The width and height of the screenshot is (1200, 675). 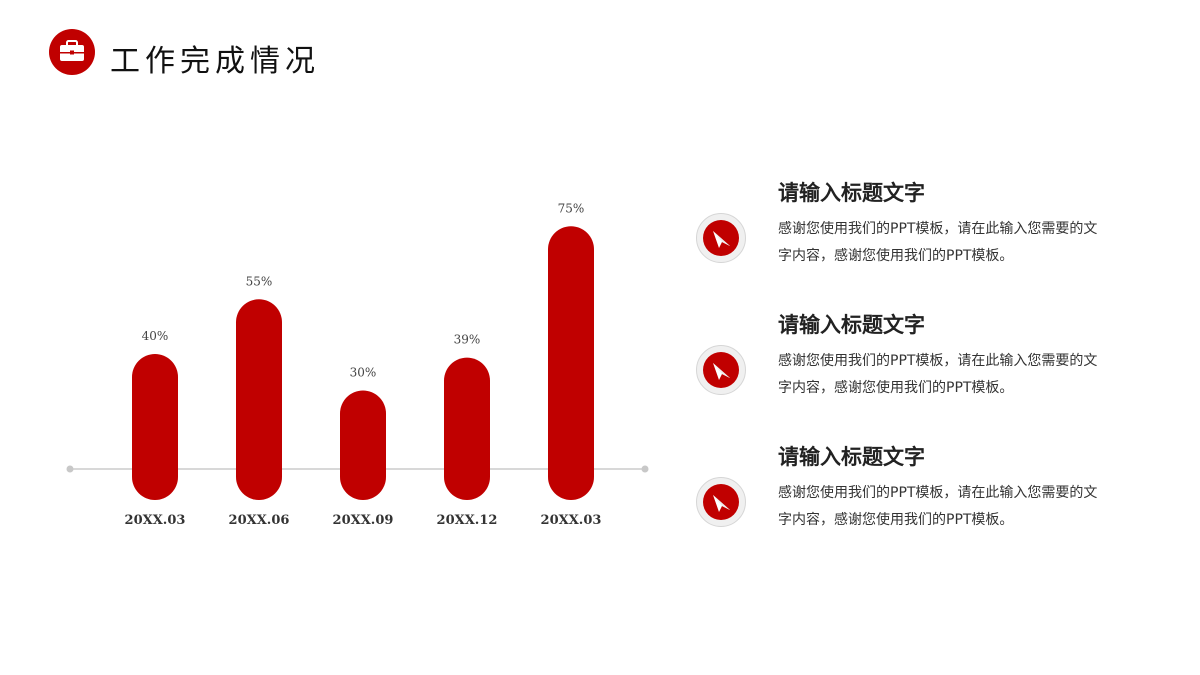 What do you see at coordinates (363, 373) in the screenshot?
I see `data-label: 30%` at bounding box center [363, 373].